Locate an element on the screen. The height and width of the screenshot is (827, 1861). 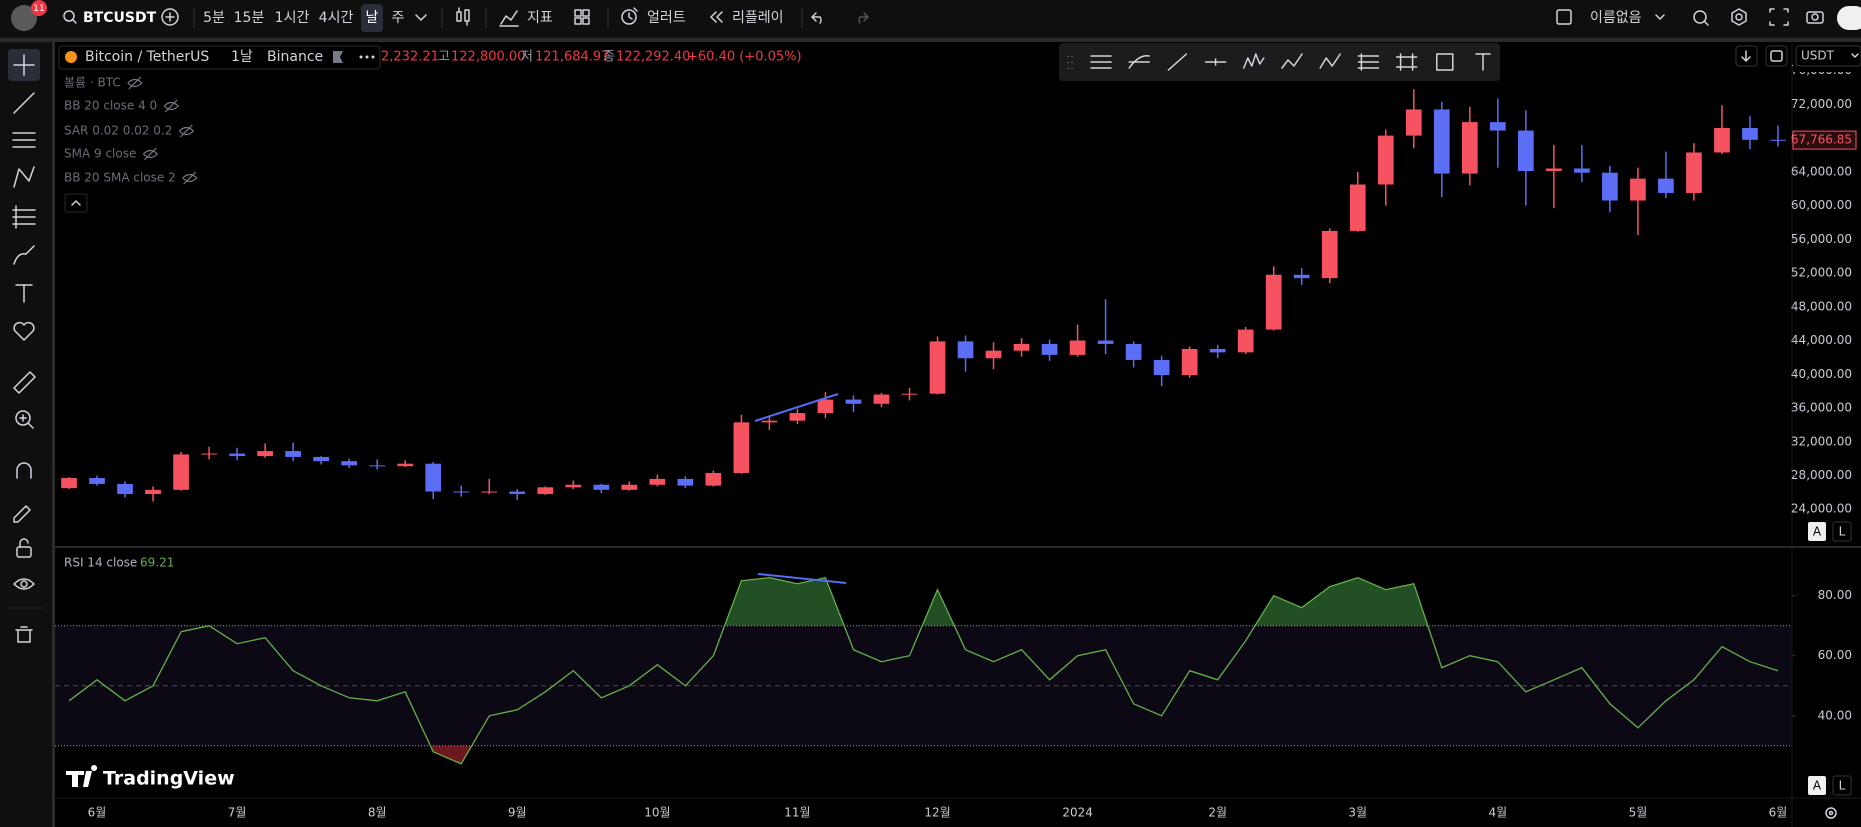
collapse-button is located at coordinates (76, 203).